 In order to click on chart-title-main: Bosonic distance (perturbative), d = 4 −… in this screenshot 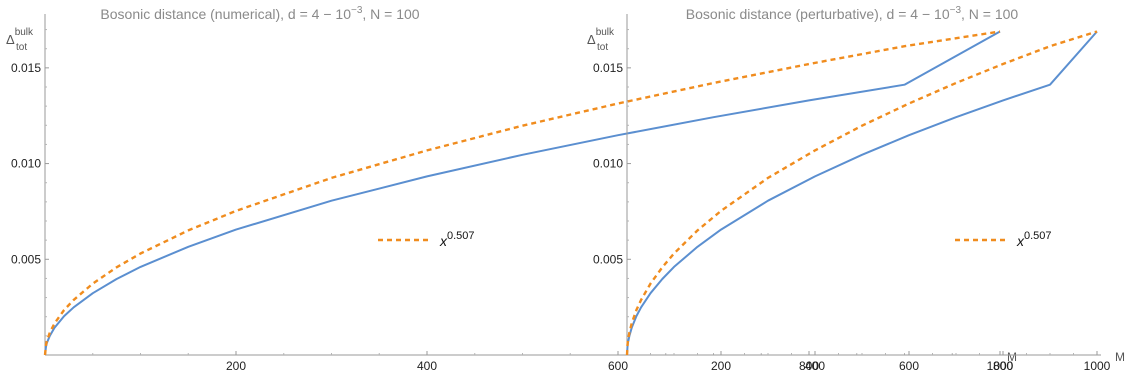, I will do `click(818, 14)`.